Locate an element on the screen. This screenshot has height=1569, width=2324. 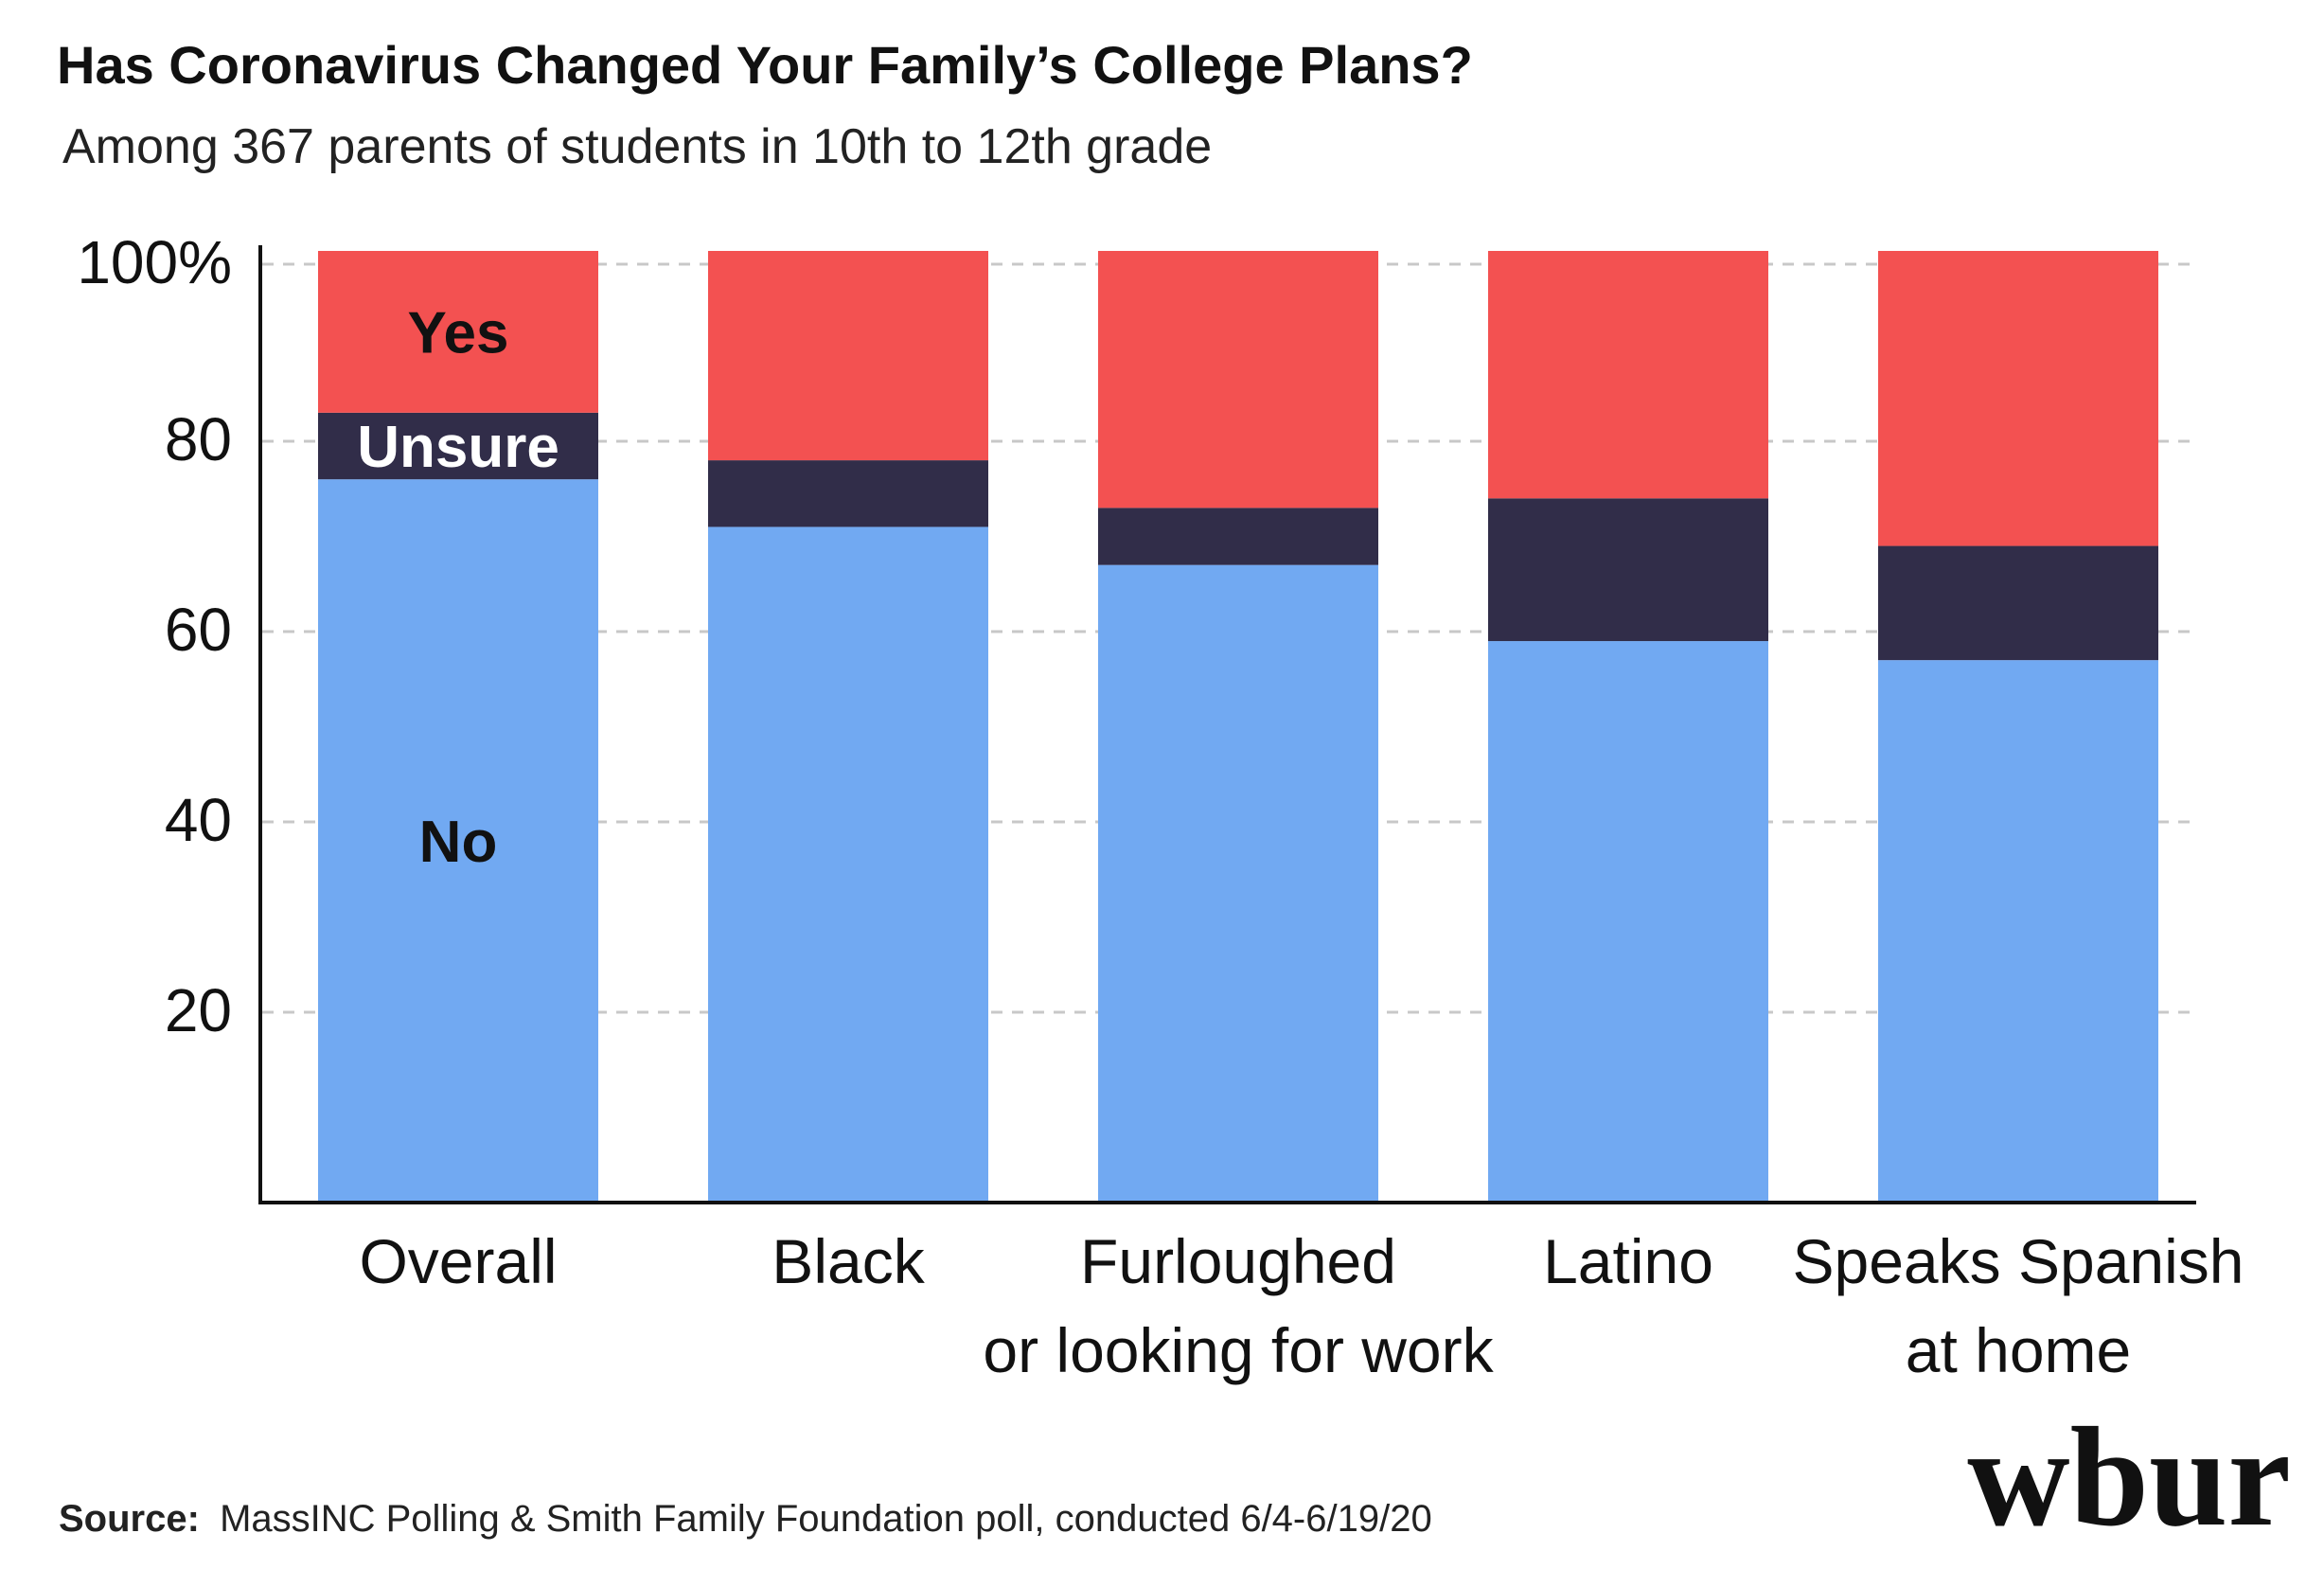
source-label: Source: is located at coordinates (129, 1519).